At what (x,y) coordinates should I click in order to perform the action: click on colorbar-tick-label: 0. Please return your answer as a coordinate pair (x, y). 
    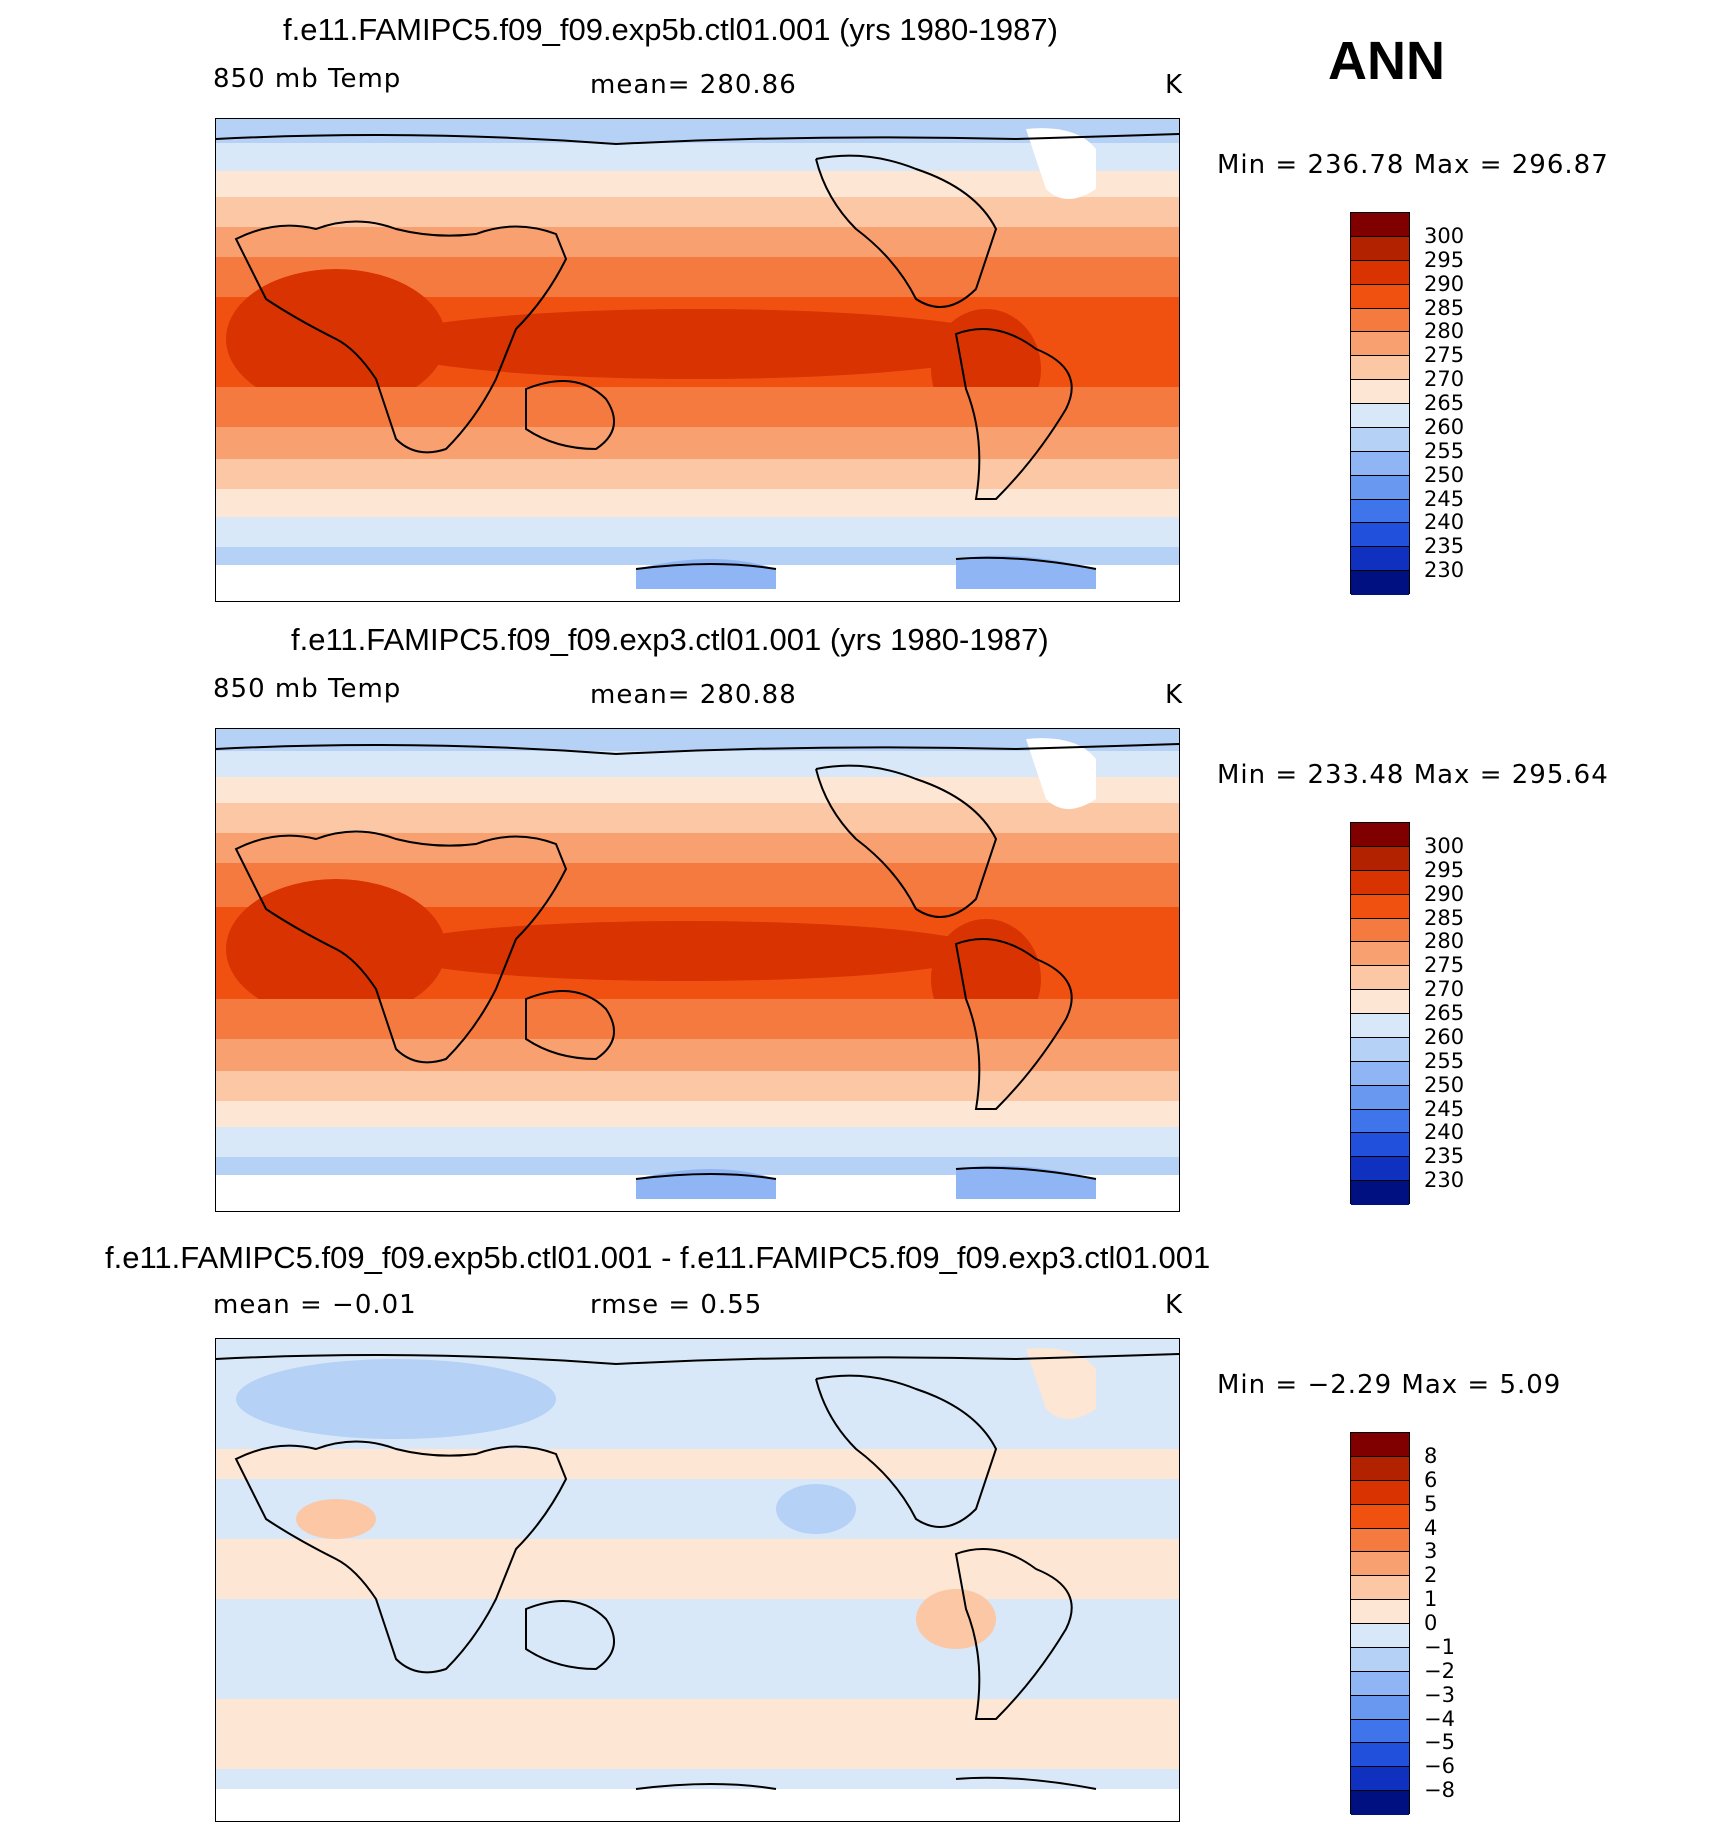
    Looking at the image, I should click on (1431, 1623).